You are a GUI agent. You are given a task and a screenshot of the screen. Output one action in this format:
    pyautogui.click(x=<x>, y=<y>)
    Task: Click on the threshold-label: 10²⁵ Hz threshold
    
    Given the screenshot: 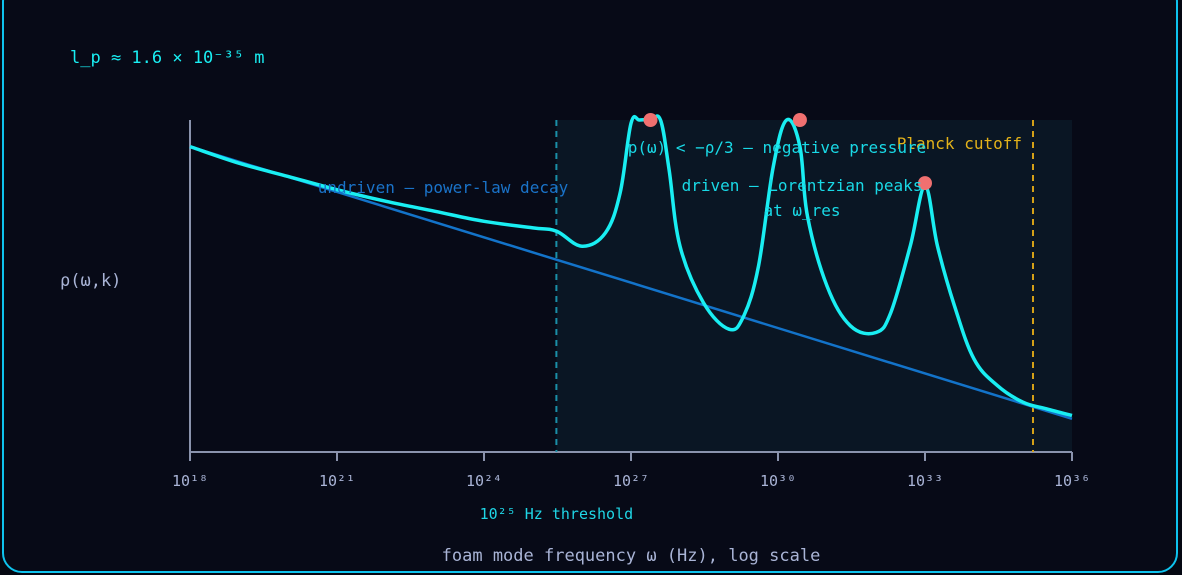 What is the action you would take?
    pyautogui.click(x=557, y=514)
    